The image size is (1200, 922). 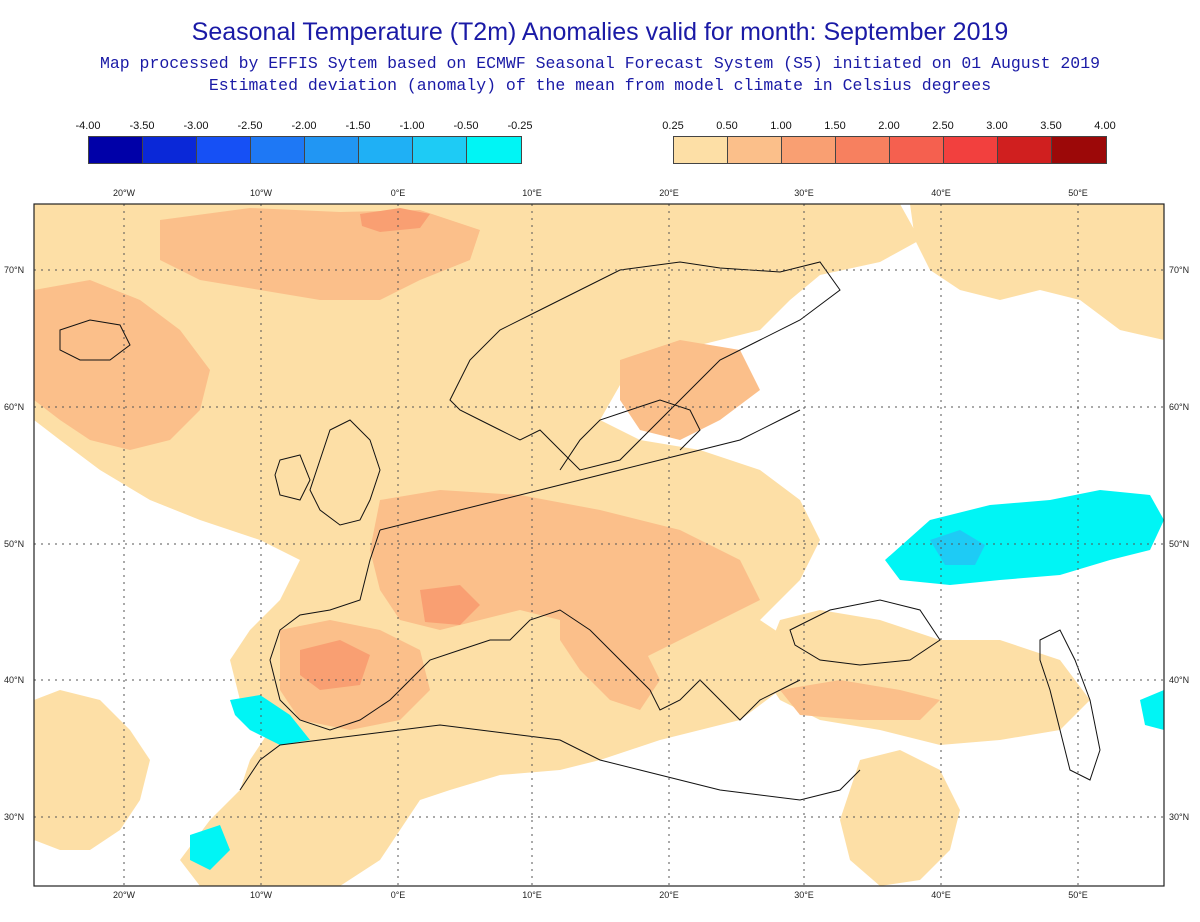 I want to click on lon-labels-bottom: 20°W 10°W 0°E 10°E 20°E 30°E 40°E 50°E, so click(x=600, y=895).